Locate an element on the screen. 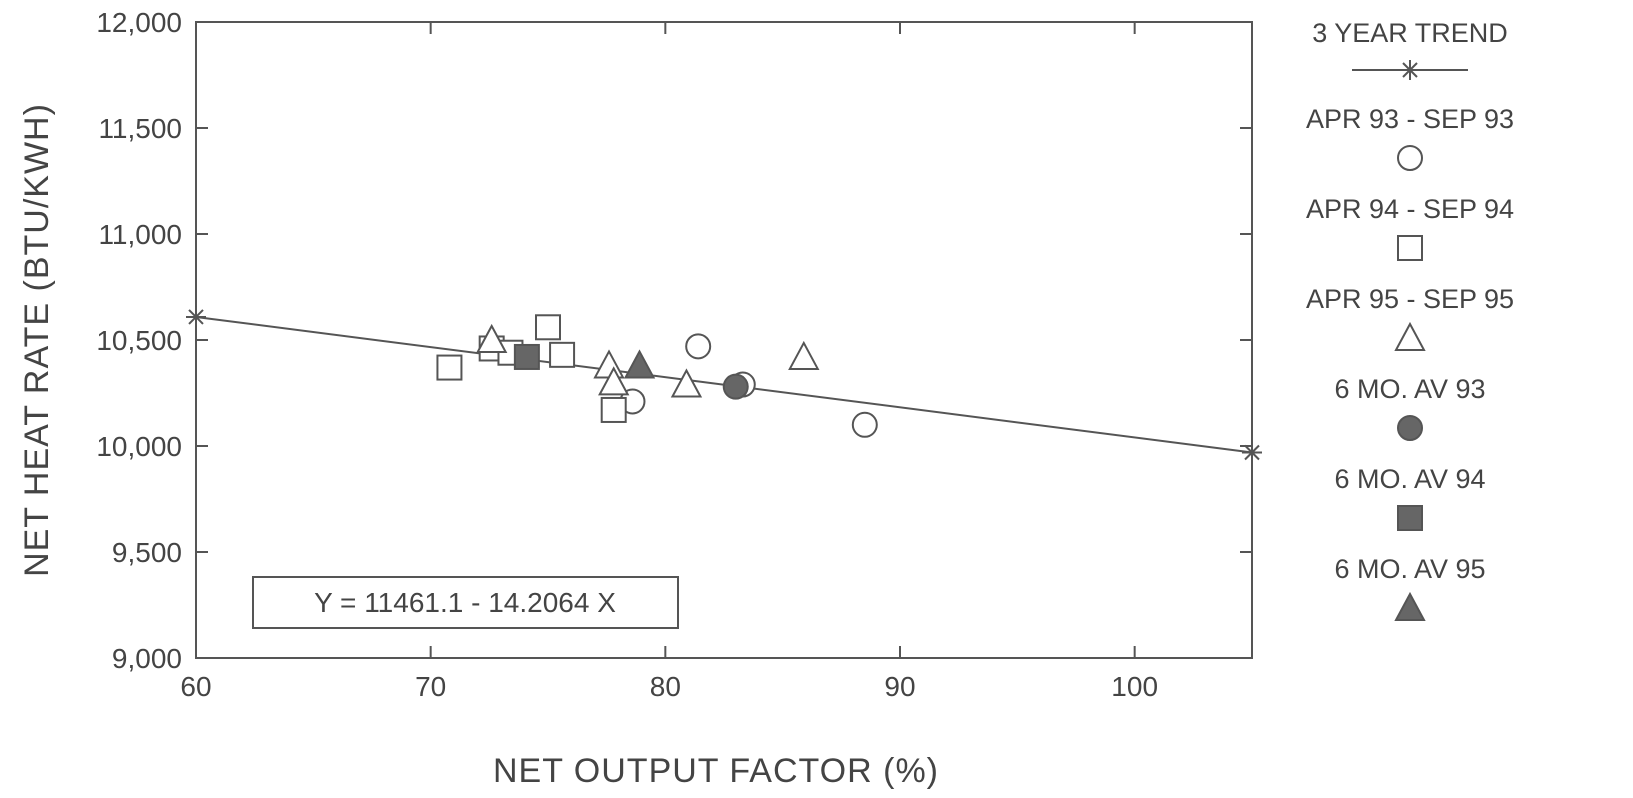 The height and width of the screenshot is (798, 1633). y-tick-label: 11,500 is located at coordinates (140, 128).